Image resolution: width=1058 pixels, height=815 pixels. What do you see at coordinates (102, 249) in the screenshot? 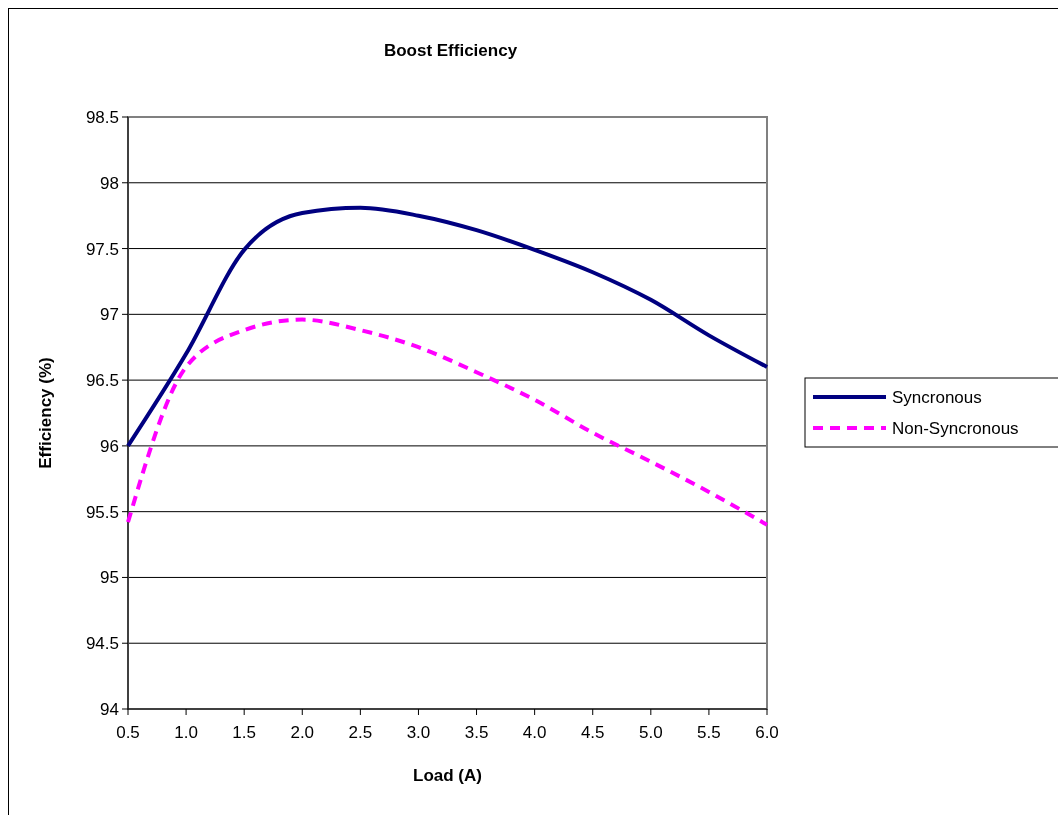
I see `y-tick-label: 97.5` at bounding box center [102, 249].